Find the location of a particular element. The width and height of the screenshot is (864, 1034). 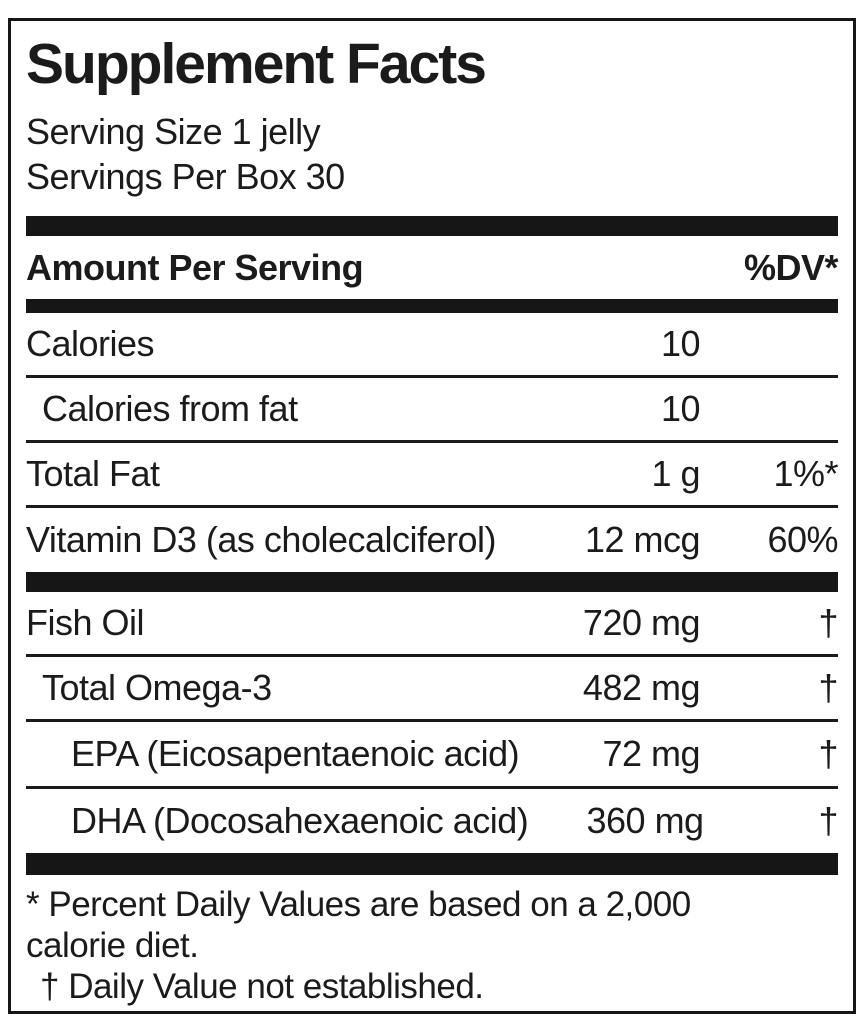

nutrient-row-epa: EPA (Eicosapentaenoic acid) 72 mg † is located at coordinates (432, 754).